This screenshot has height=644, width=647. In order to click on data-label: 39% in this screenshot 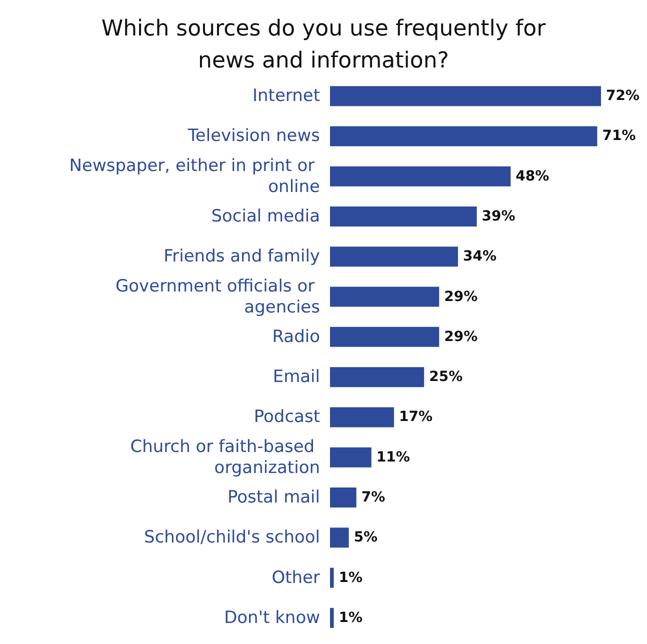, I will do `click(499, 216)`.